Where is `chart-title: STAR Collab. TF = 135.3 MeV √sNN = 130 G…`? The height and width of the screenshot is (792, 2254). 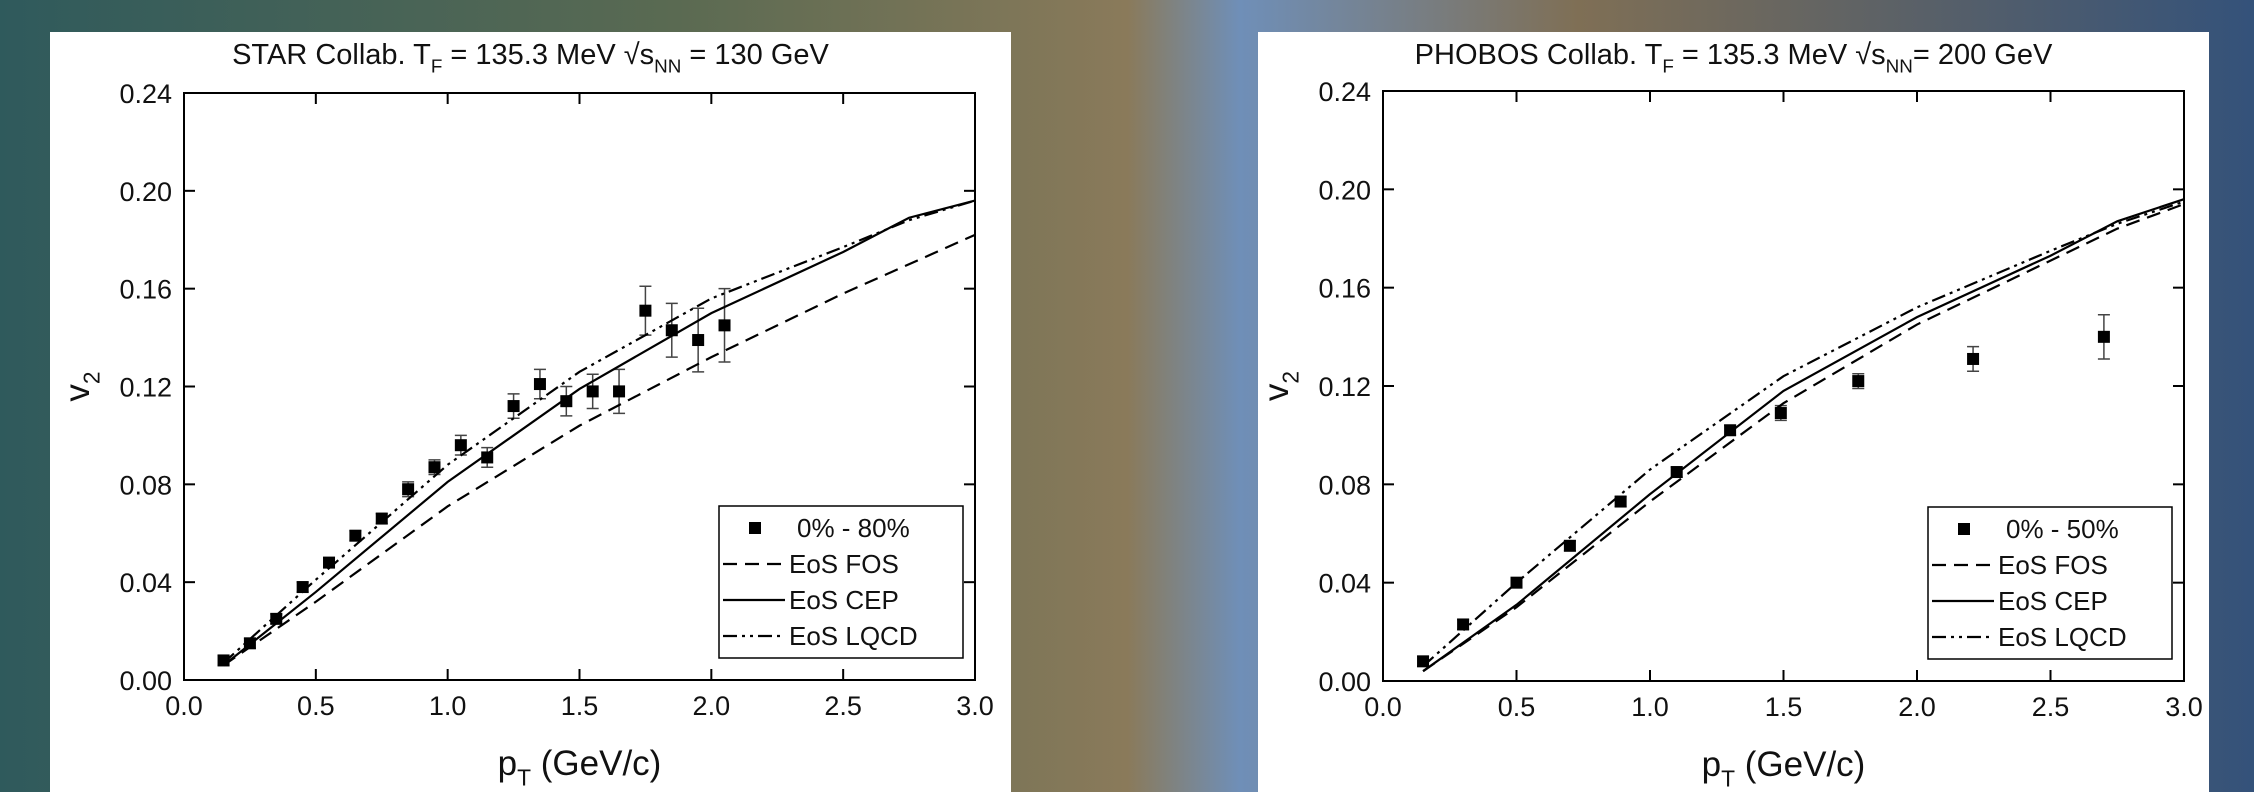 chart-title: STAR Collab. TF = 135.3 MeV √sNN = 130 G… is located at coordinates (530, 58).